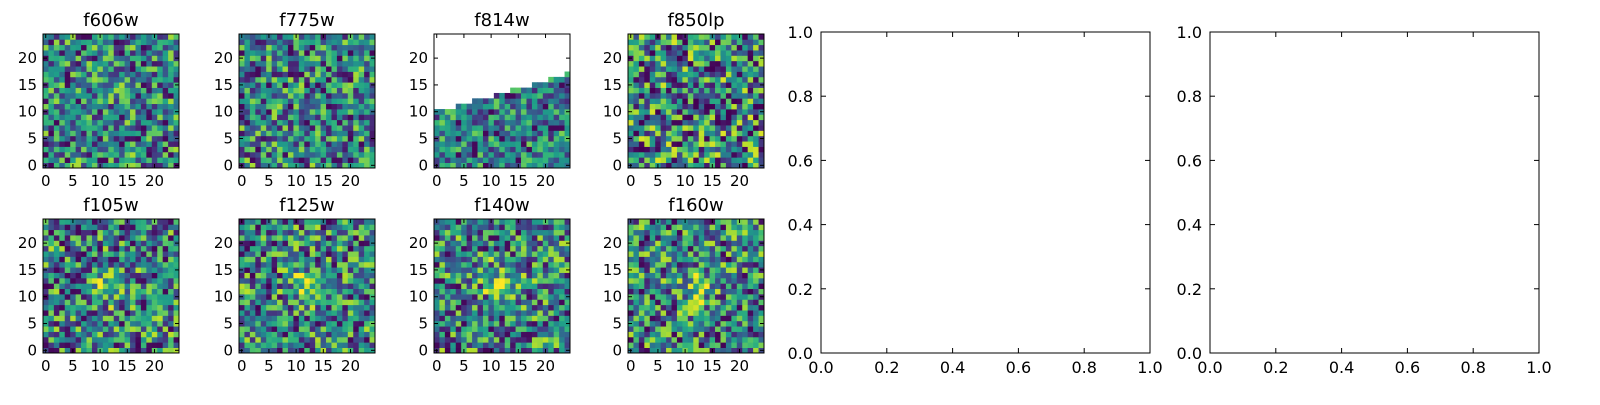  Describe the element at coordinates (223, 85) in the screenshot. I see `y-tick-label: 15` at that location.